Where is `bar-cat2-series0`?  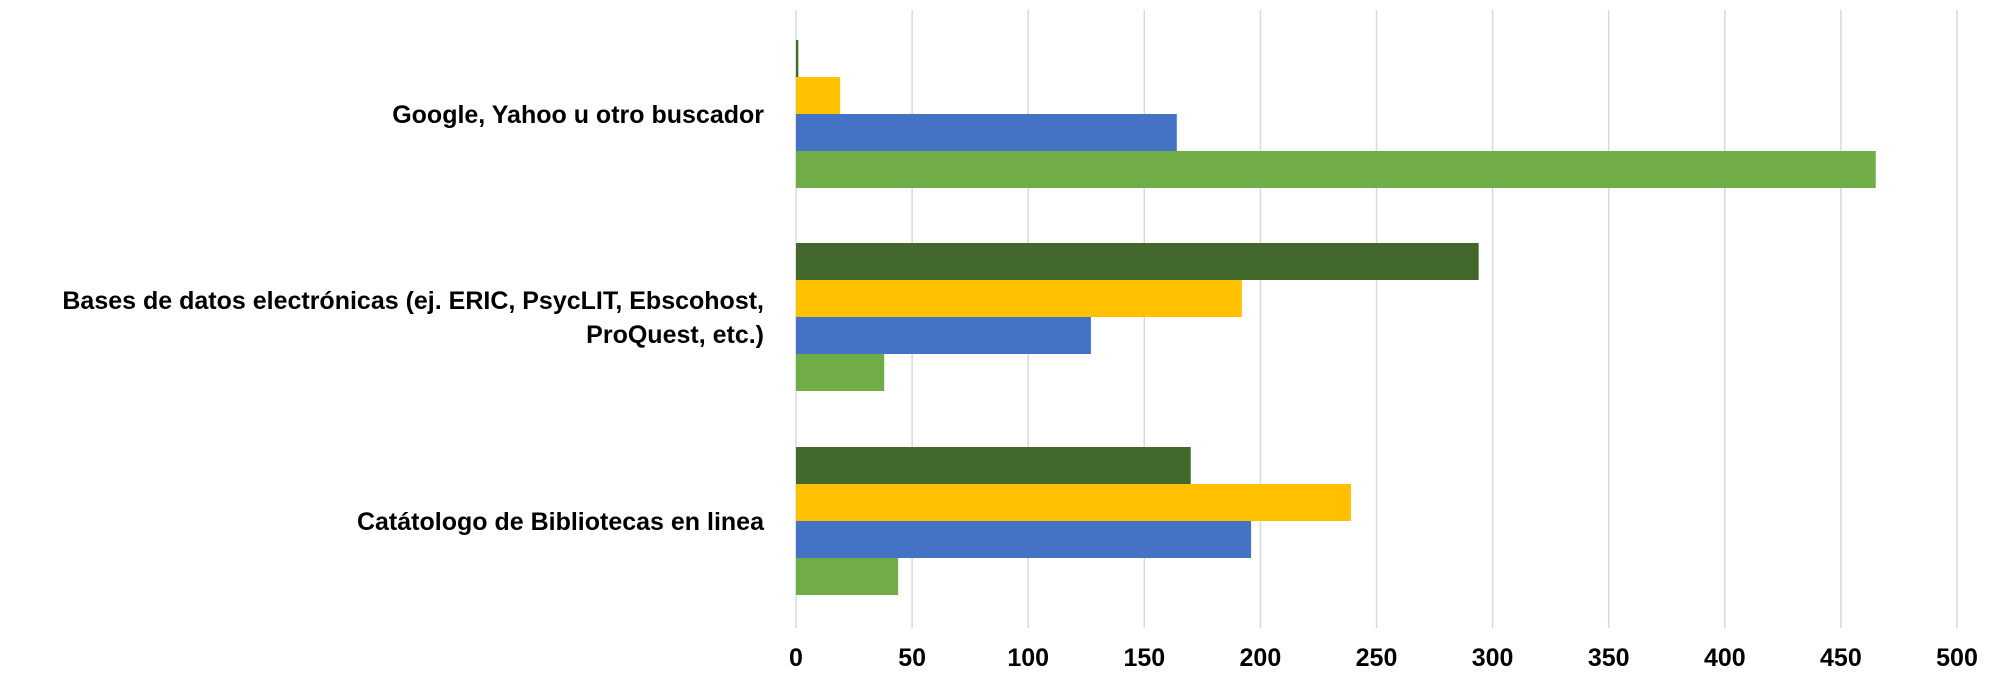 bar-cat2-series0 is located at coordinates (847, 576).